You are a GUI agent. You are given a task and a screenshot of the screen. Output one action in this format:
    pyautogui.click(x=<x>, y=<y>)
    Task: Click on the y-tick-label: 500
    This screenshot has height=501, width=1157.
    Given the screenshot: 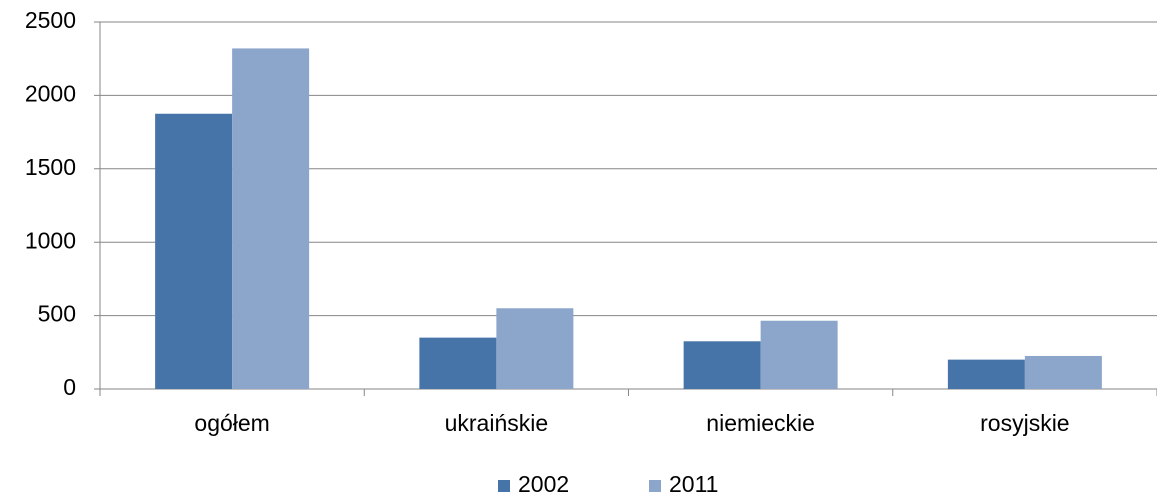 What is the action you would take?
    pyautogui.click(x=57, y=314)
    